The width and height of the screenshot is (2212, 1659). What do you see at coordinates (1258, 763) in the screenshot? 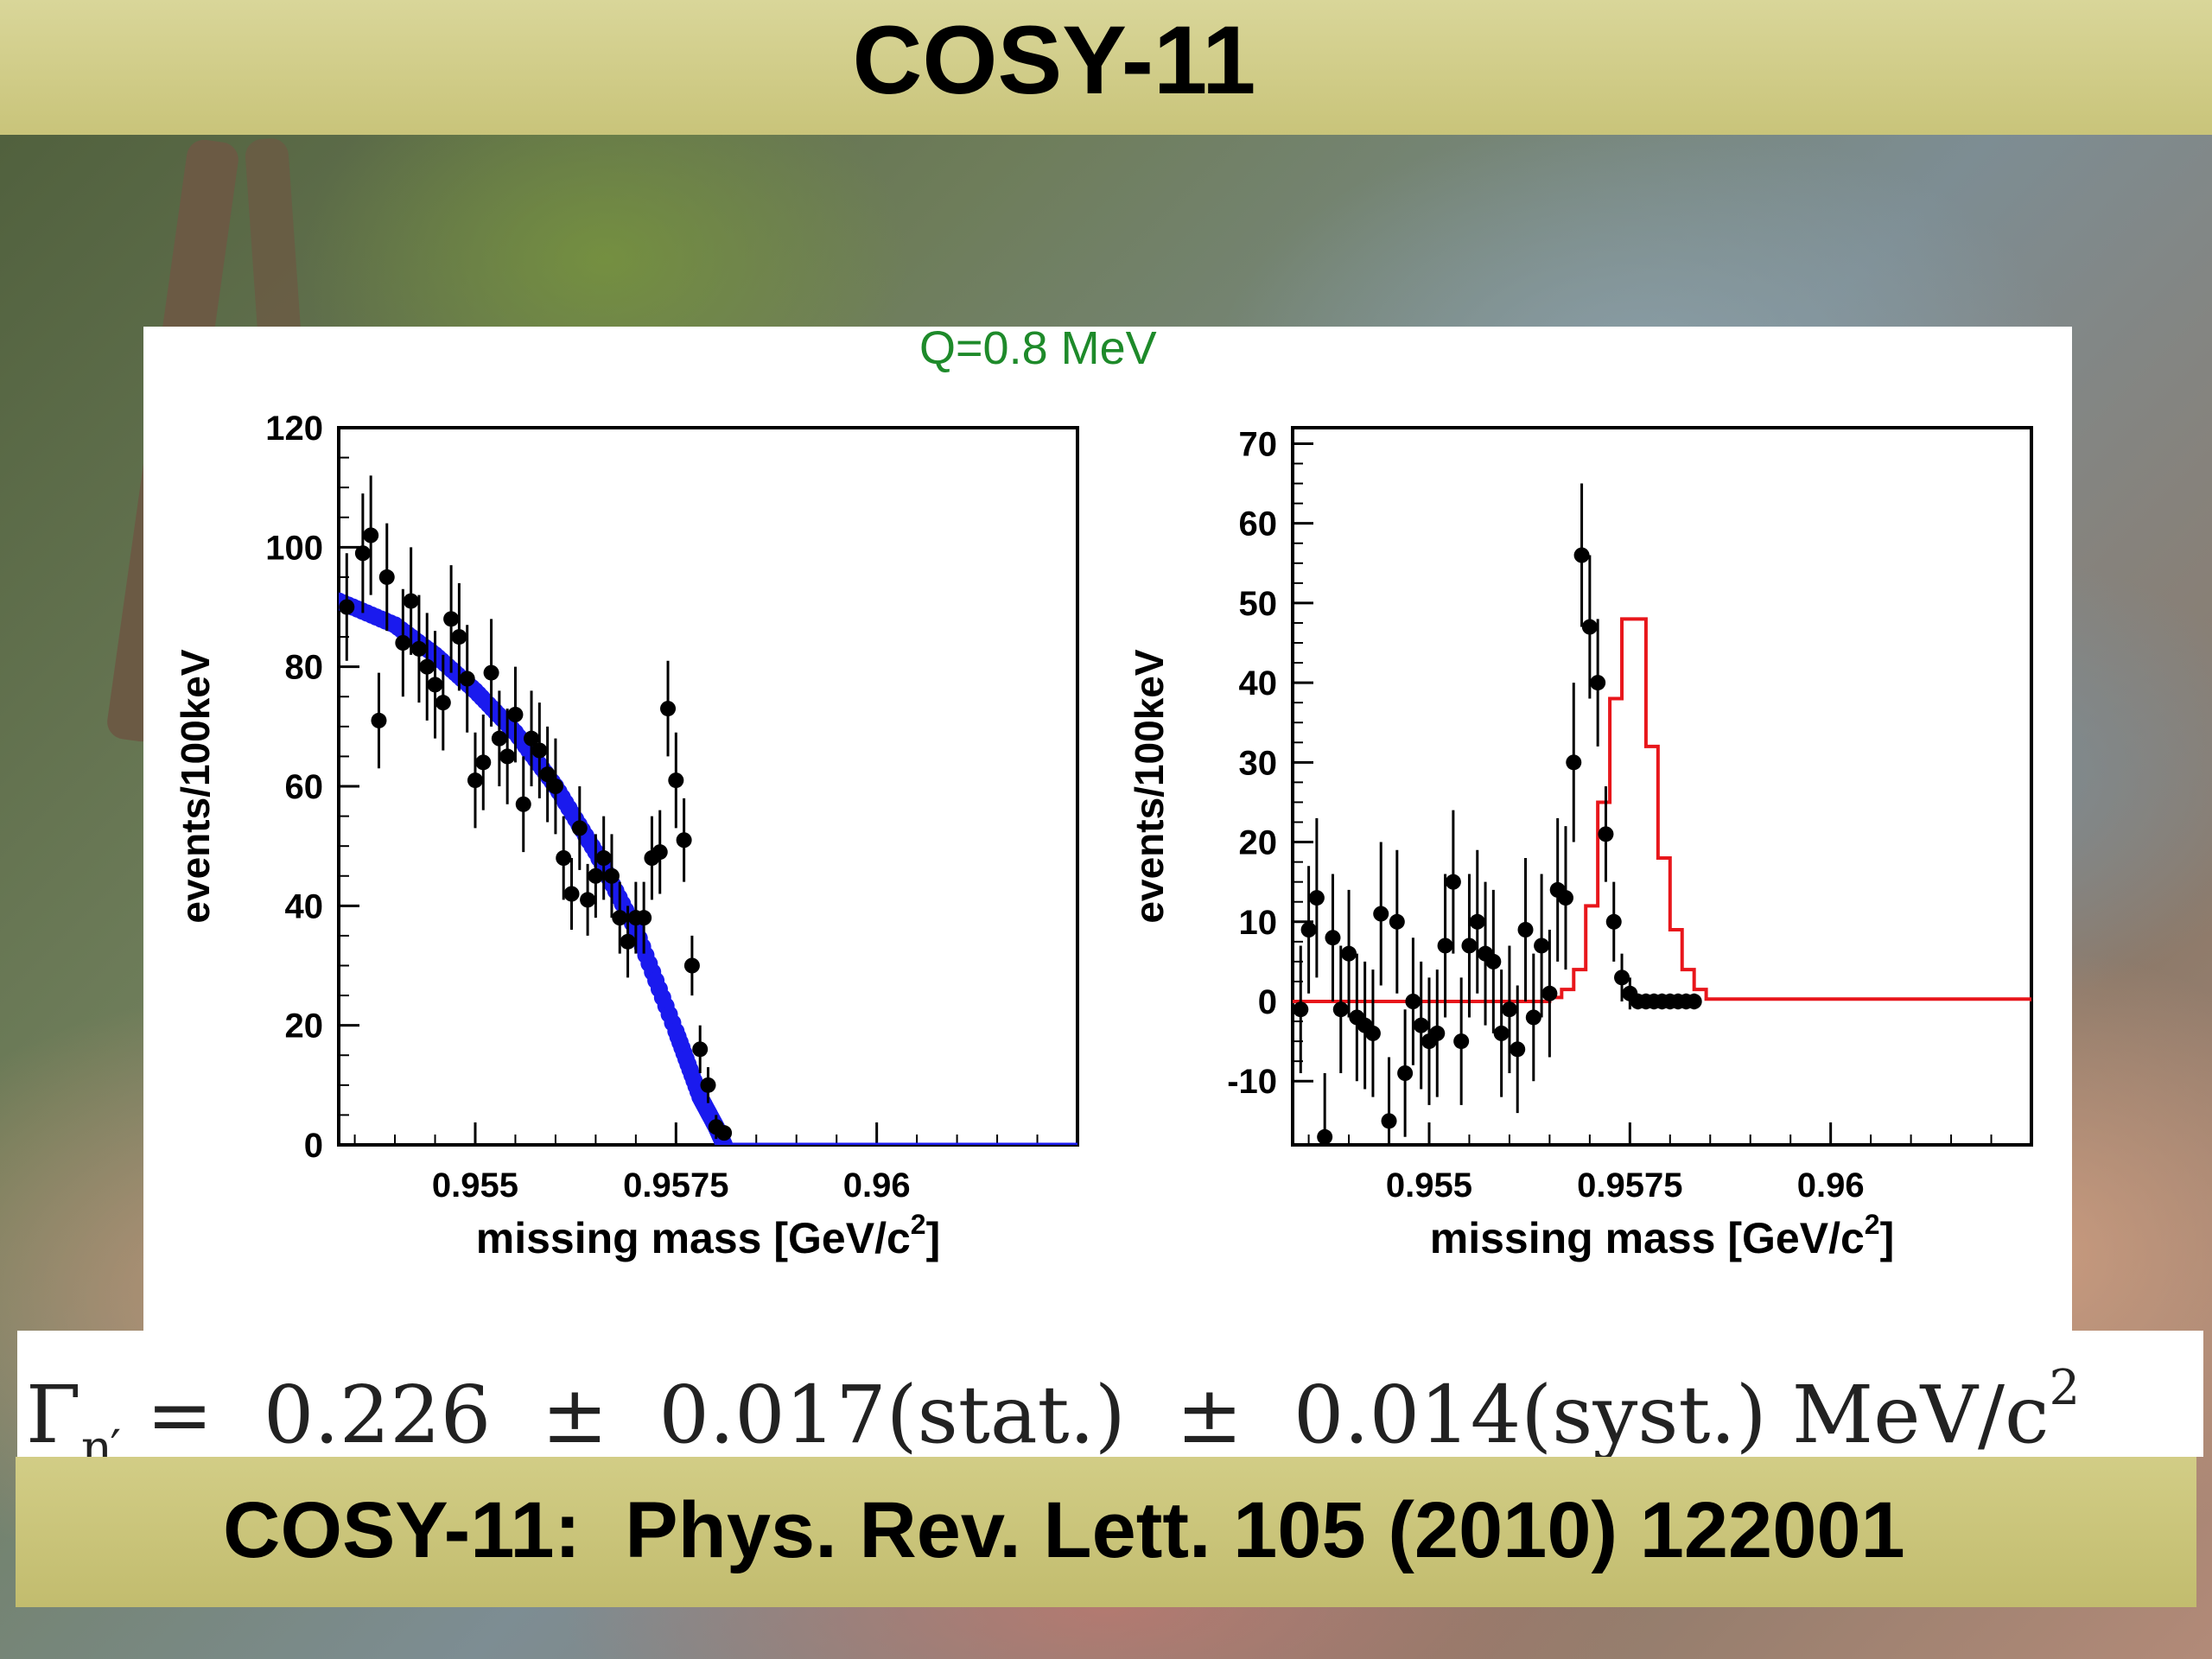
I see `y-tick-label: 30` at bounding box center [1258, 763].